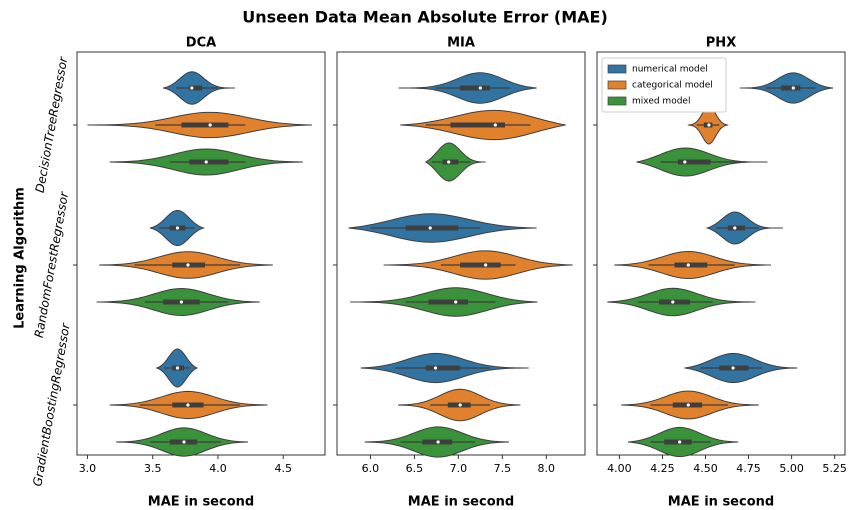 The height and width of the screenshot is (510, 849). Describe the element at coordinates (415, 468) in the screenshot. I see `x-tick-label: 6.5` at that location.